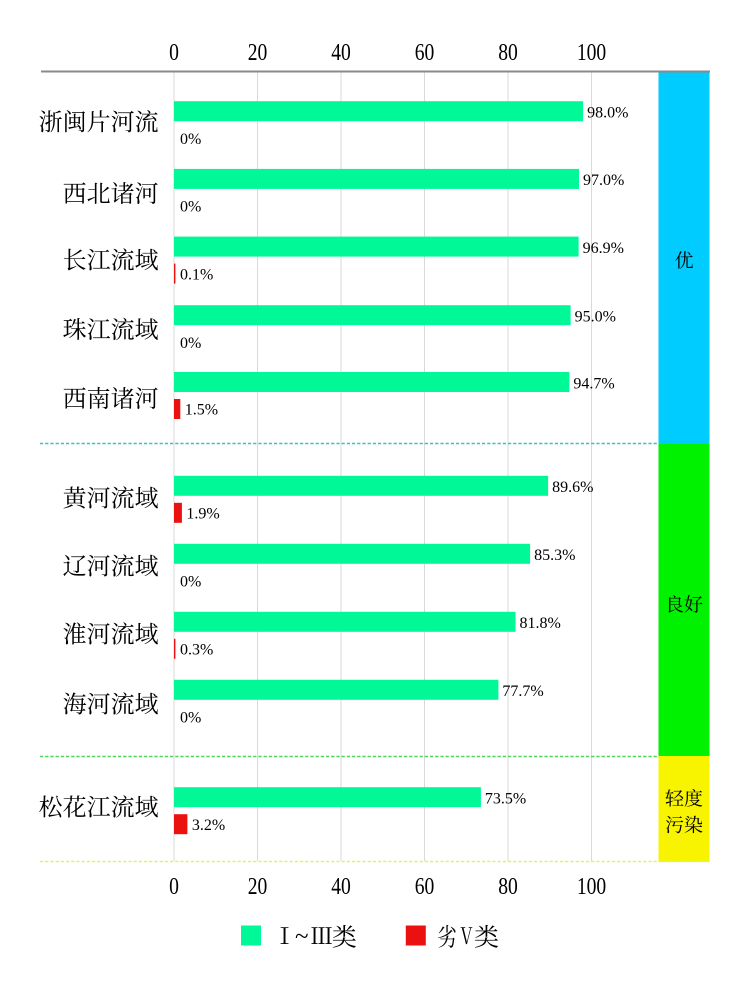 This screenshot has width=750, height=991. Describe the element at coordinates (603, 180) in the screenshot. I see `svg-text: 97.0%` at that location.